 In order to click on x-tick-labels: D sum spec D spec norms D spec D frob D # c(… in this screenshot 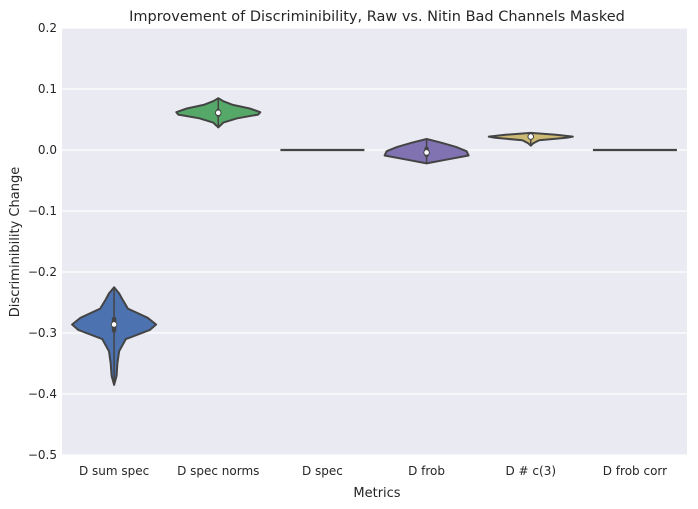, I will do `click(373, 471)`.